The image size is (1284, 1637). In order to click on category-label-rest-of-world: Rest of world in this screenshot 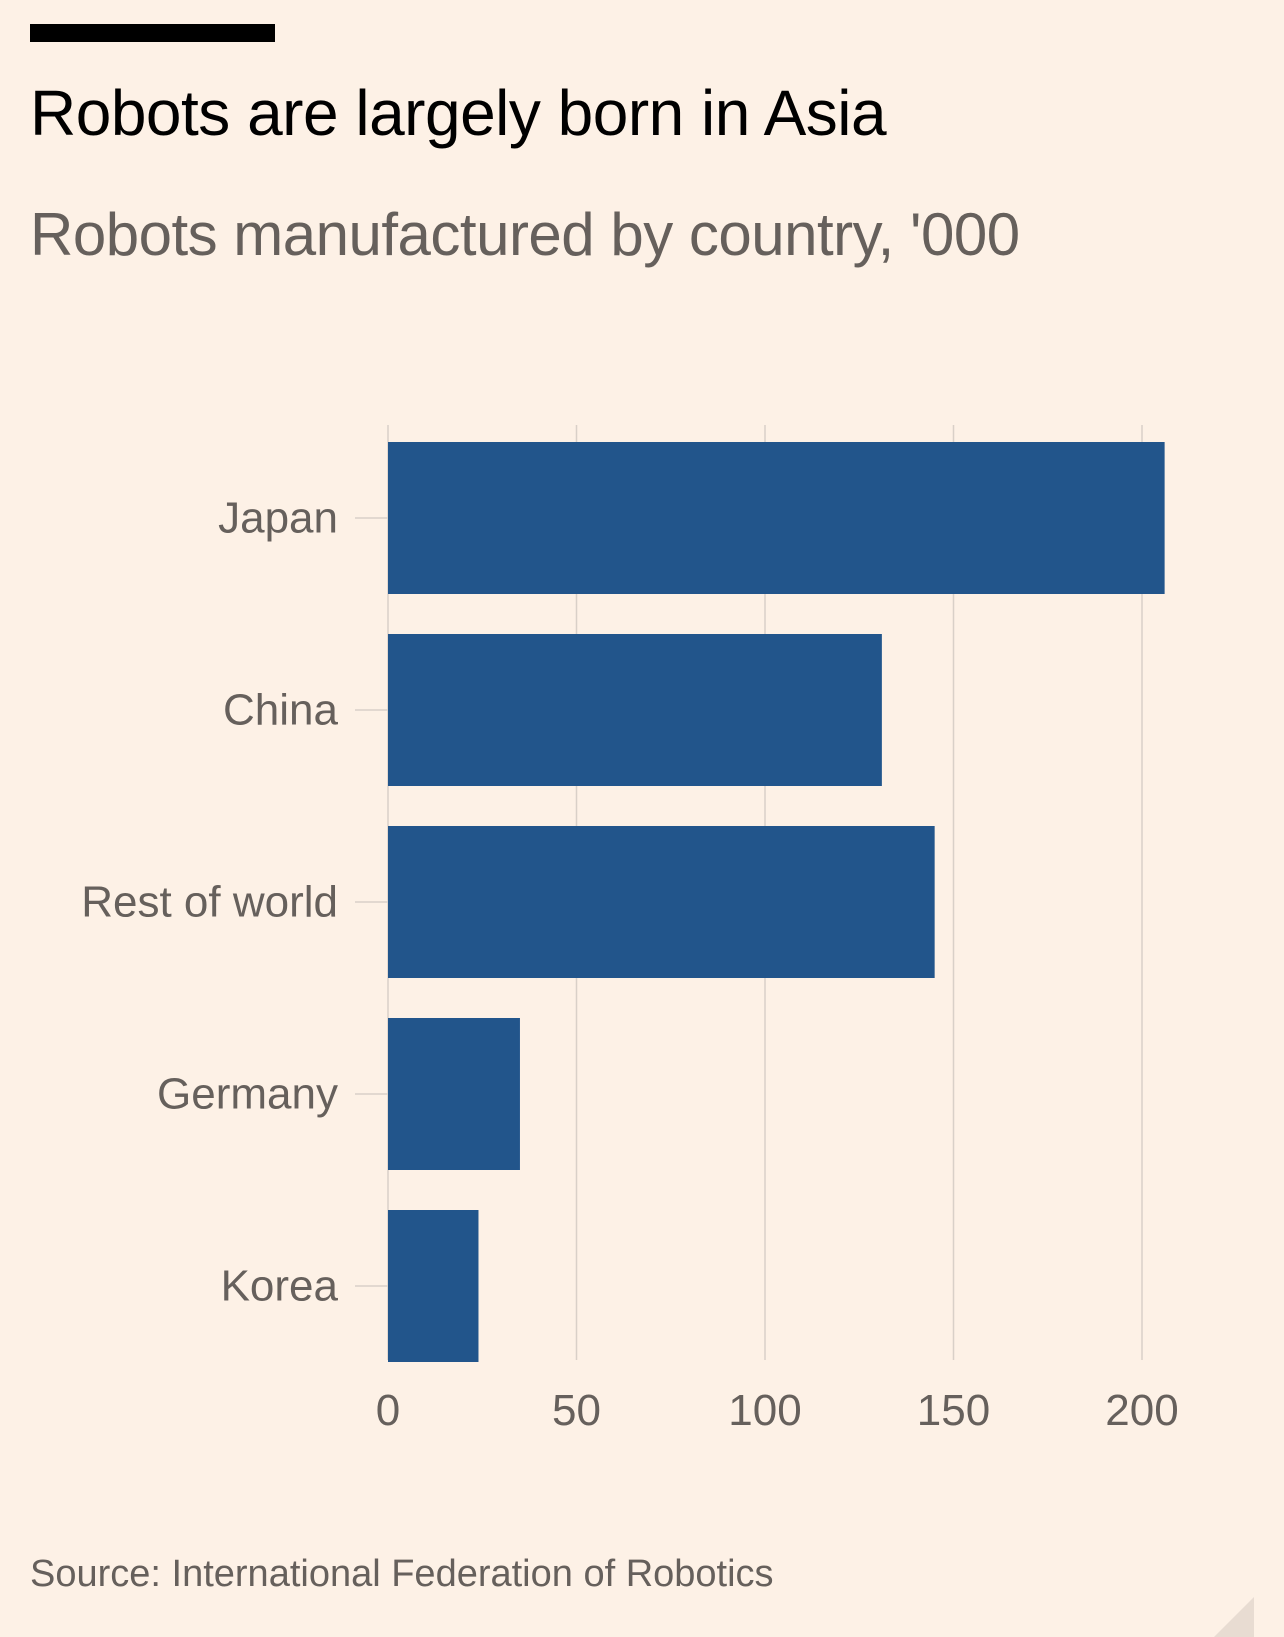, I will do `click(209, 902)`.